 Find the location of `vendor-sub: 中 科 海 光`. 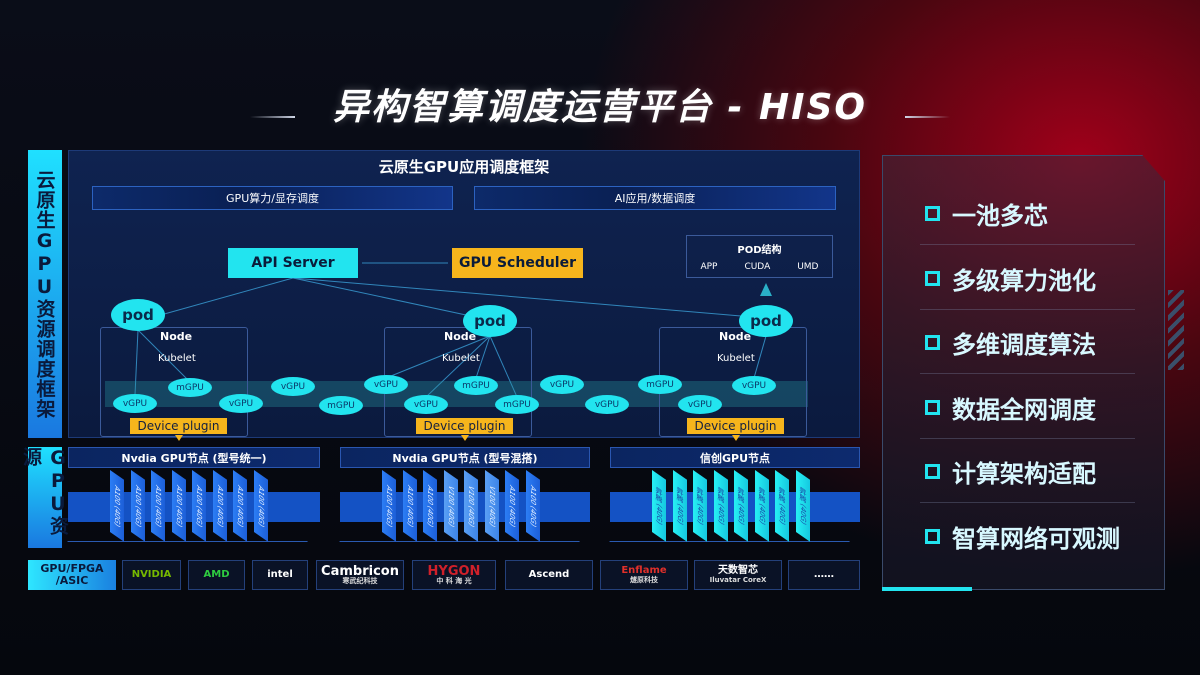

vendor-sub: 中 科 海 光 is located at coordinates (454, 581).